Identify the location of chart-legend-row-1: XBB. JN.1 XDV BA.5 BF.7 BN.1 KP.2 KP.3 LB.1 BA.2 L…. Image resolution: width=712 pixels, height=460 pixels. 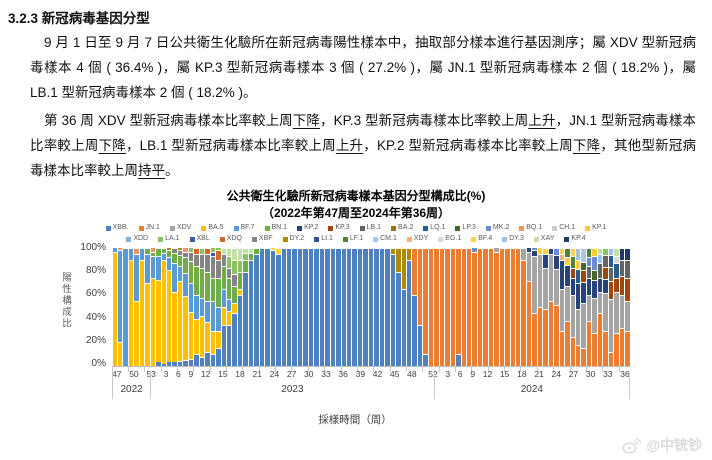
(356, 228).